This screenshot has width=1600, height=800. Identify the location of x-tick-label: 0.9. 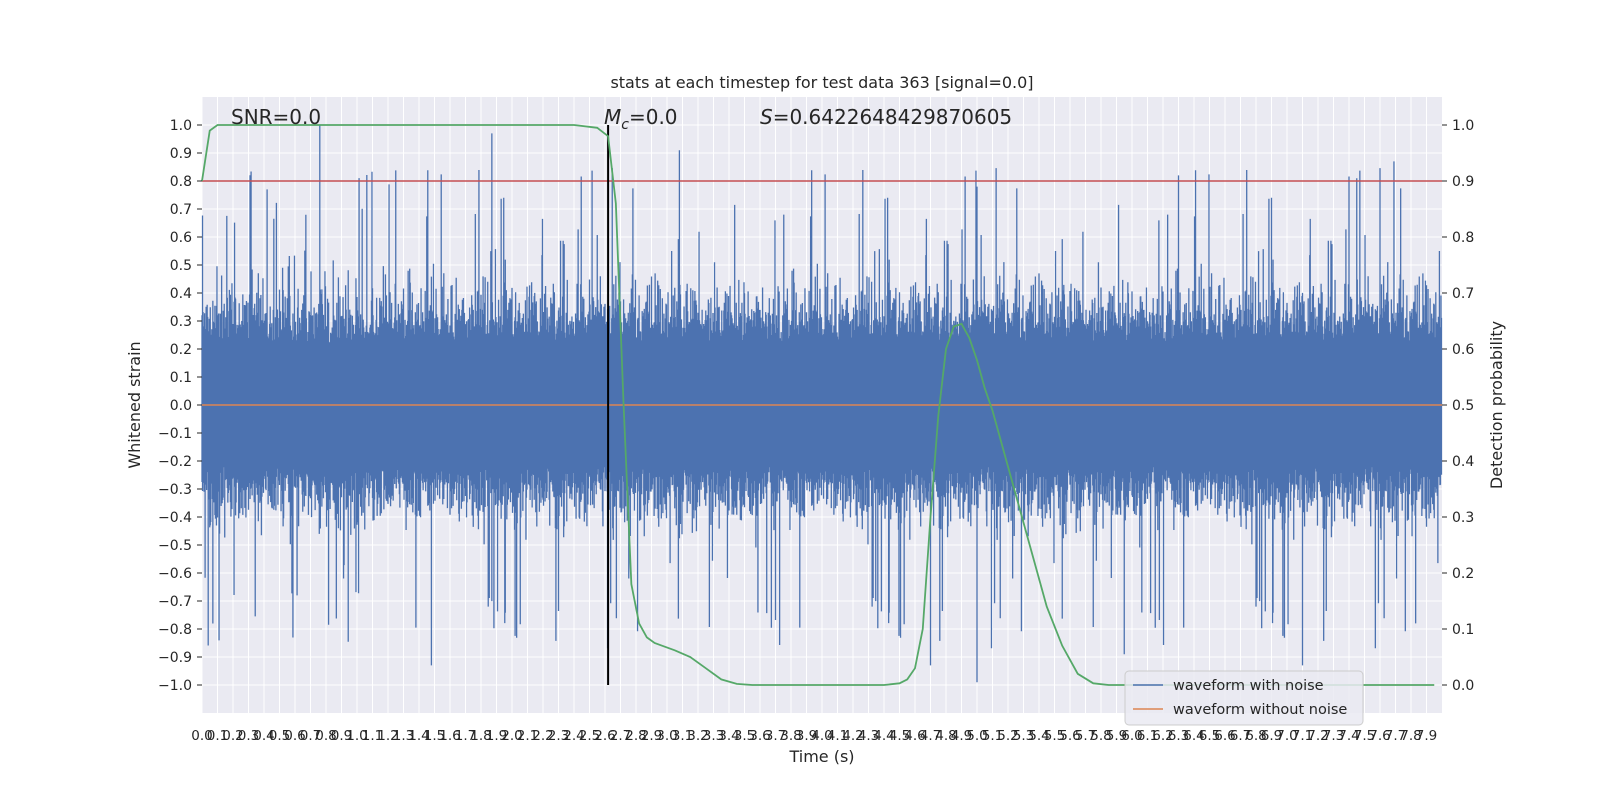
(341, 736).